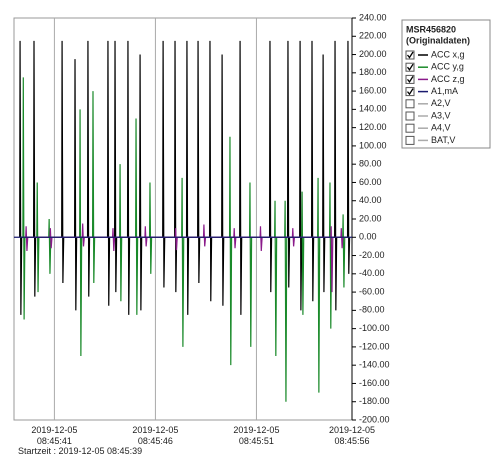  I want to click on legend-label: ACC x,g, so click(448, 54).